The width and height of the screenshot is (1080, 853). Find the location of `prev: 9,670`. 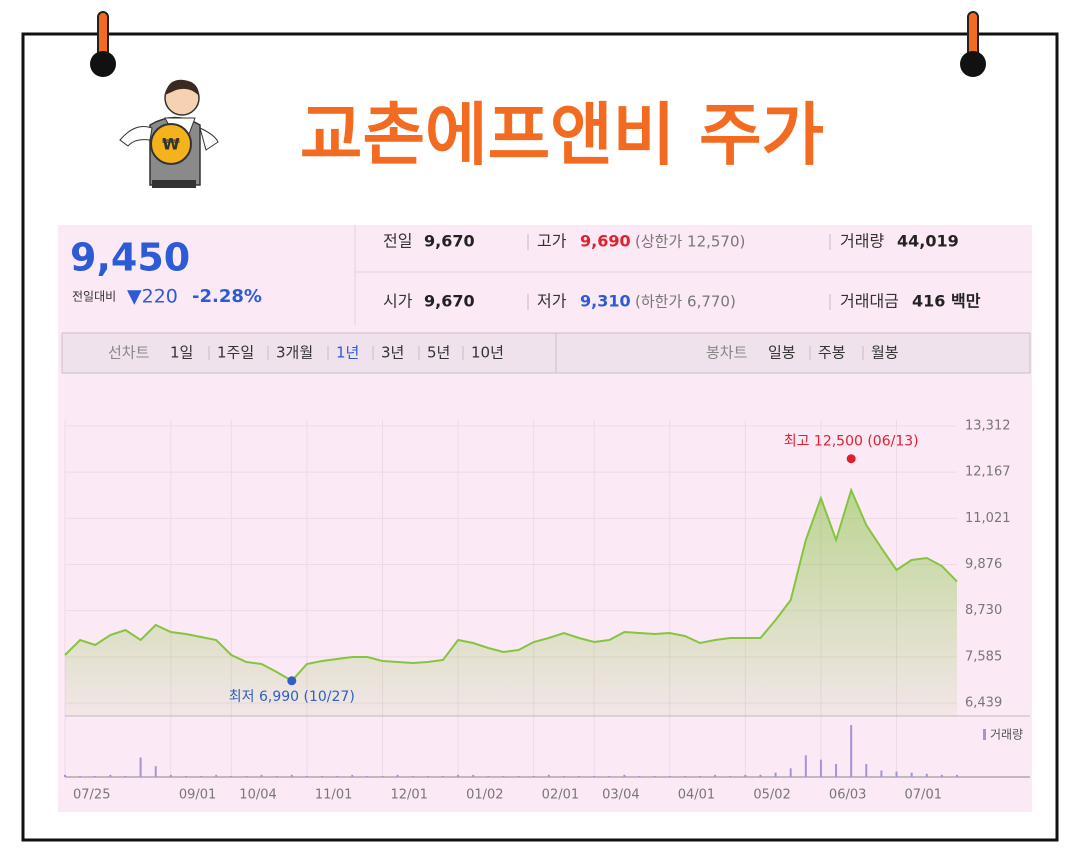

prev: 9,670 is located at coordinates (449, 241).